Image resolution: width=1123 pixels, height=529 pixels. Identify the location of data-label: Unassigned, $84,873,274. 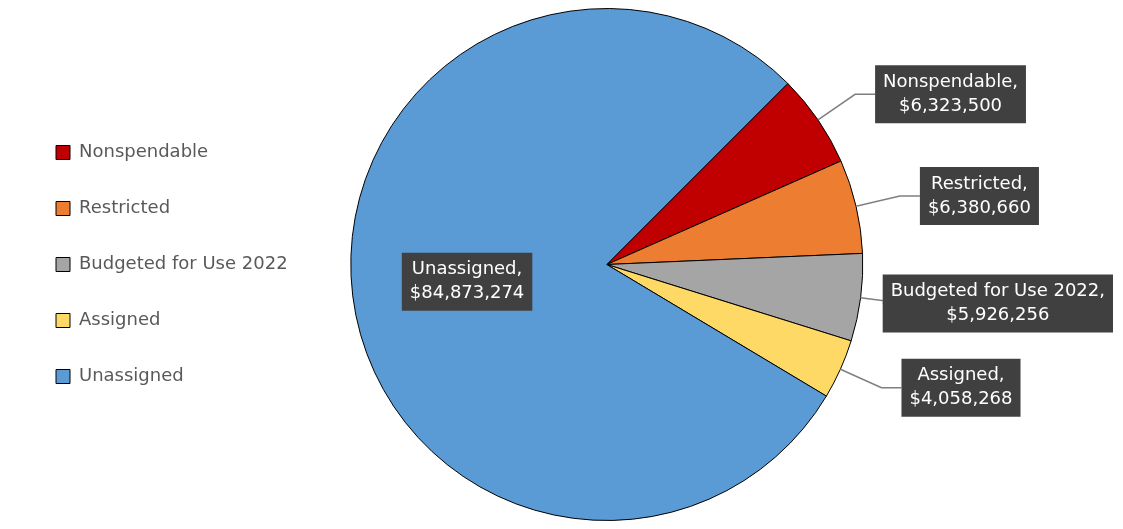
(467, 280).